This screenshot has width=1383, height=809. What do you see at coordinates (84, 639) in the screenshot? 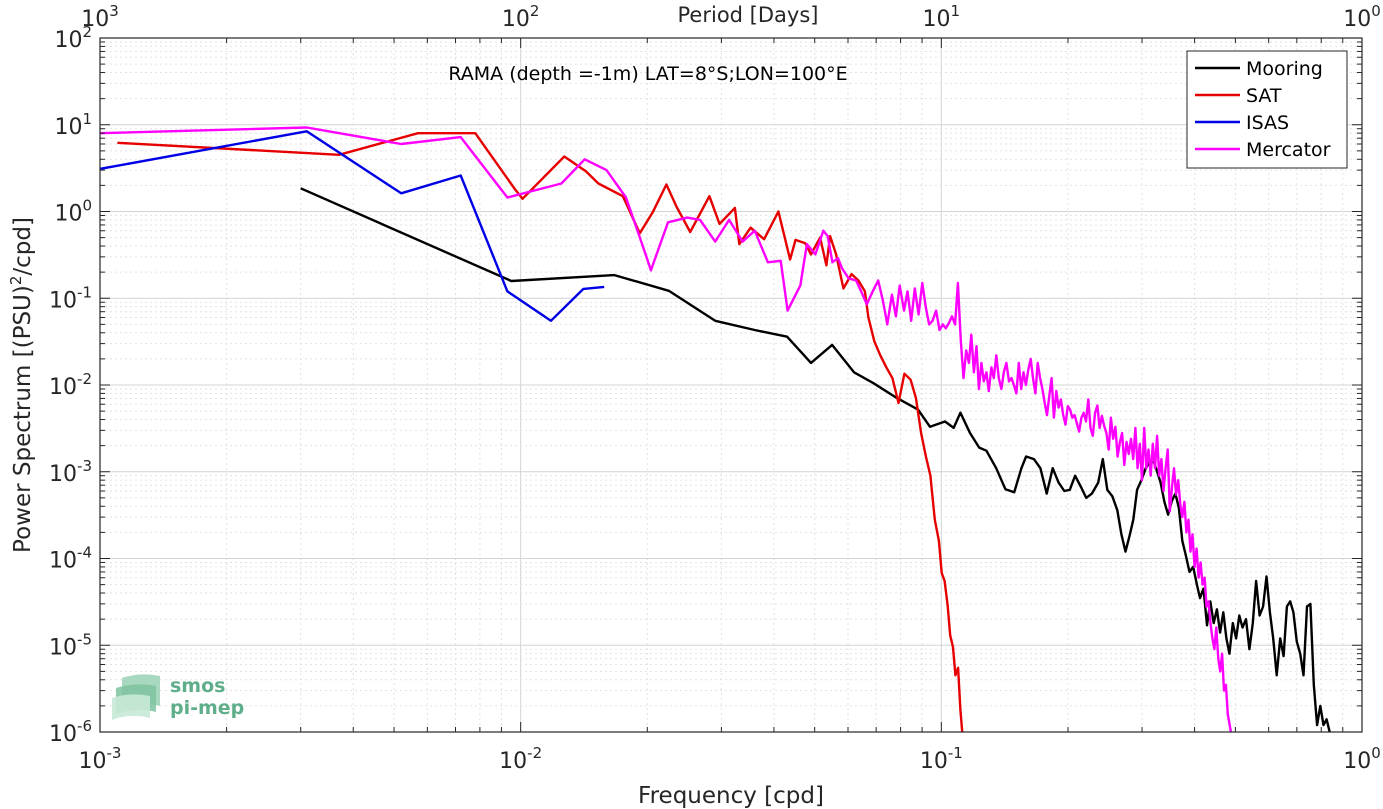
I see `y-tick-label-exp: -5` at bounding box center [84, 639].